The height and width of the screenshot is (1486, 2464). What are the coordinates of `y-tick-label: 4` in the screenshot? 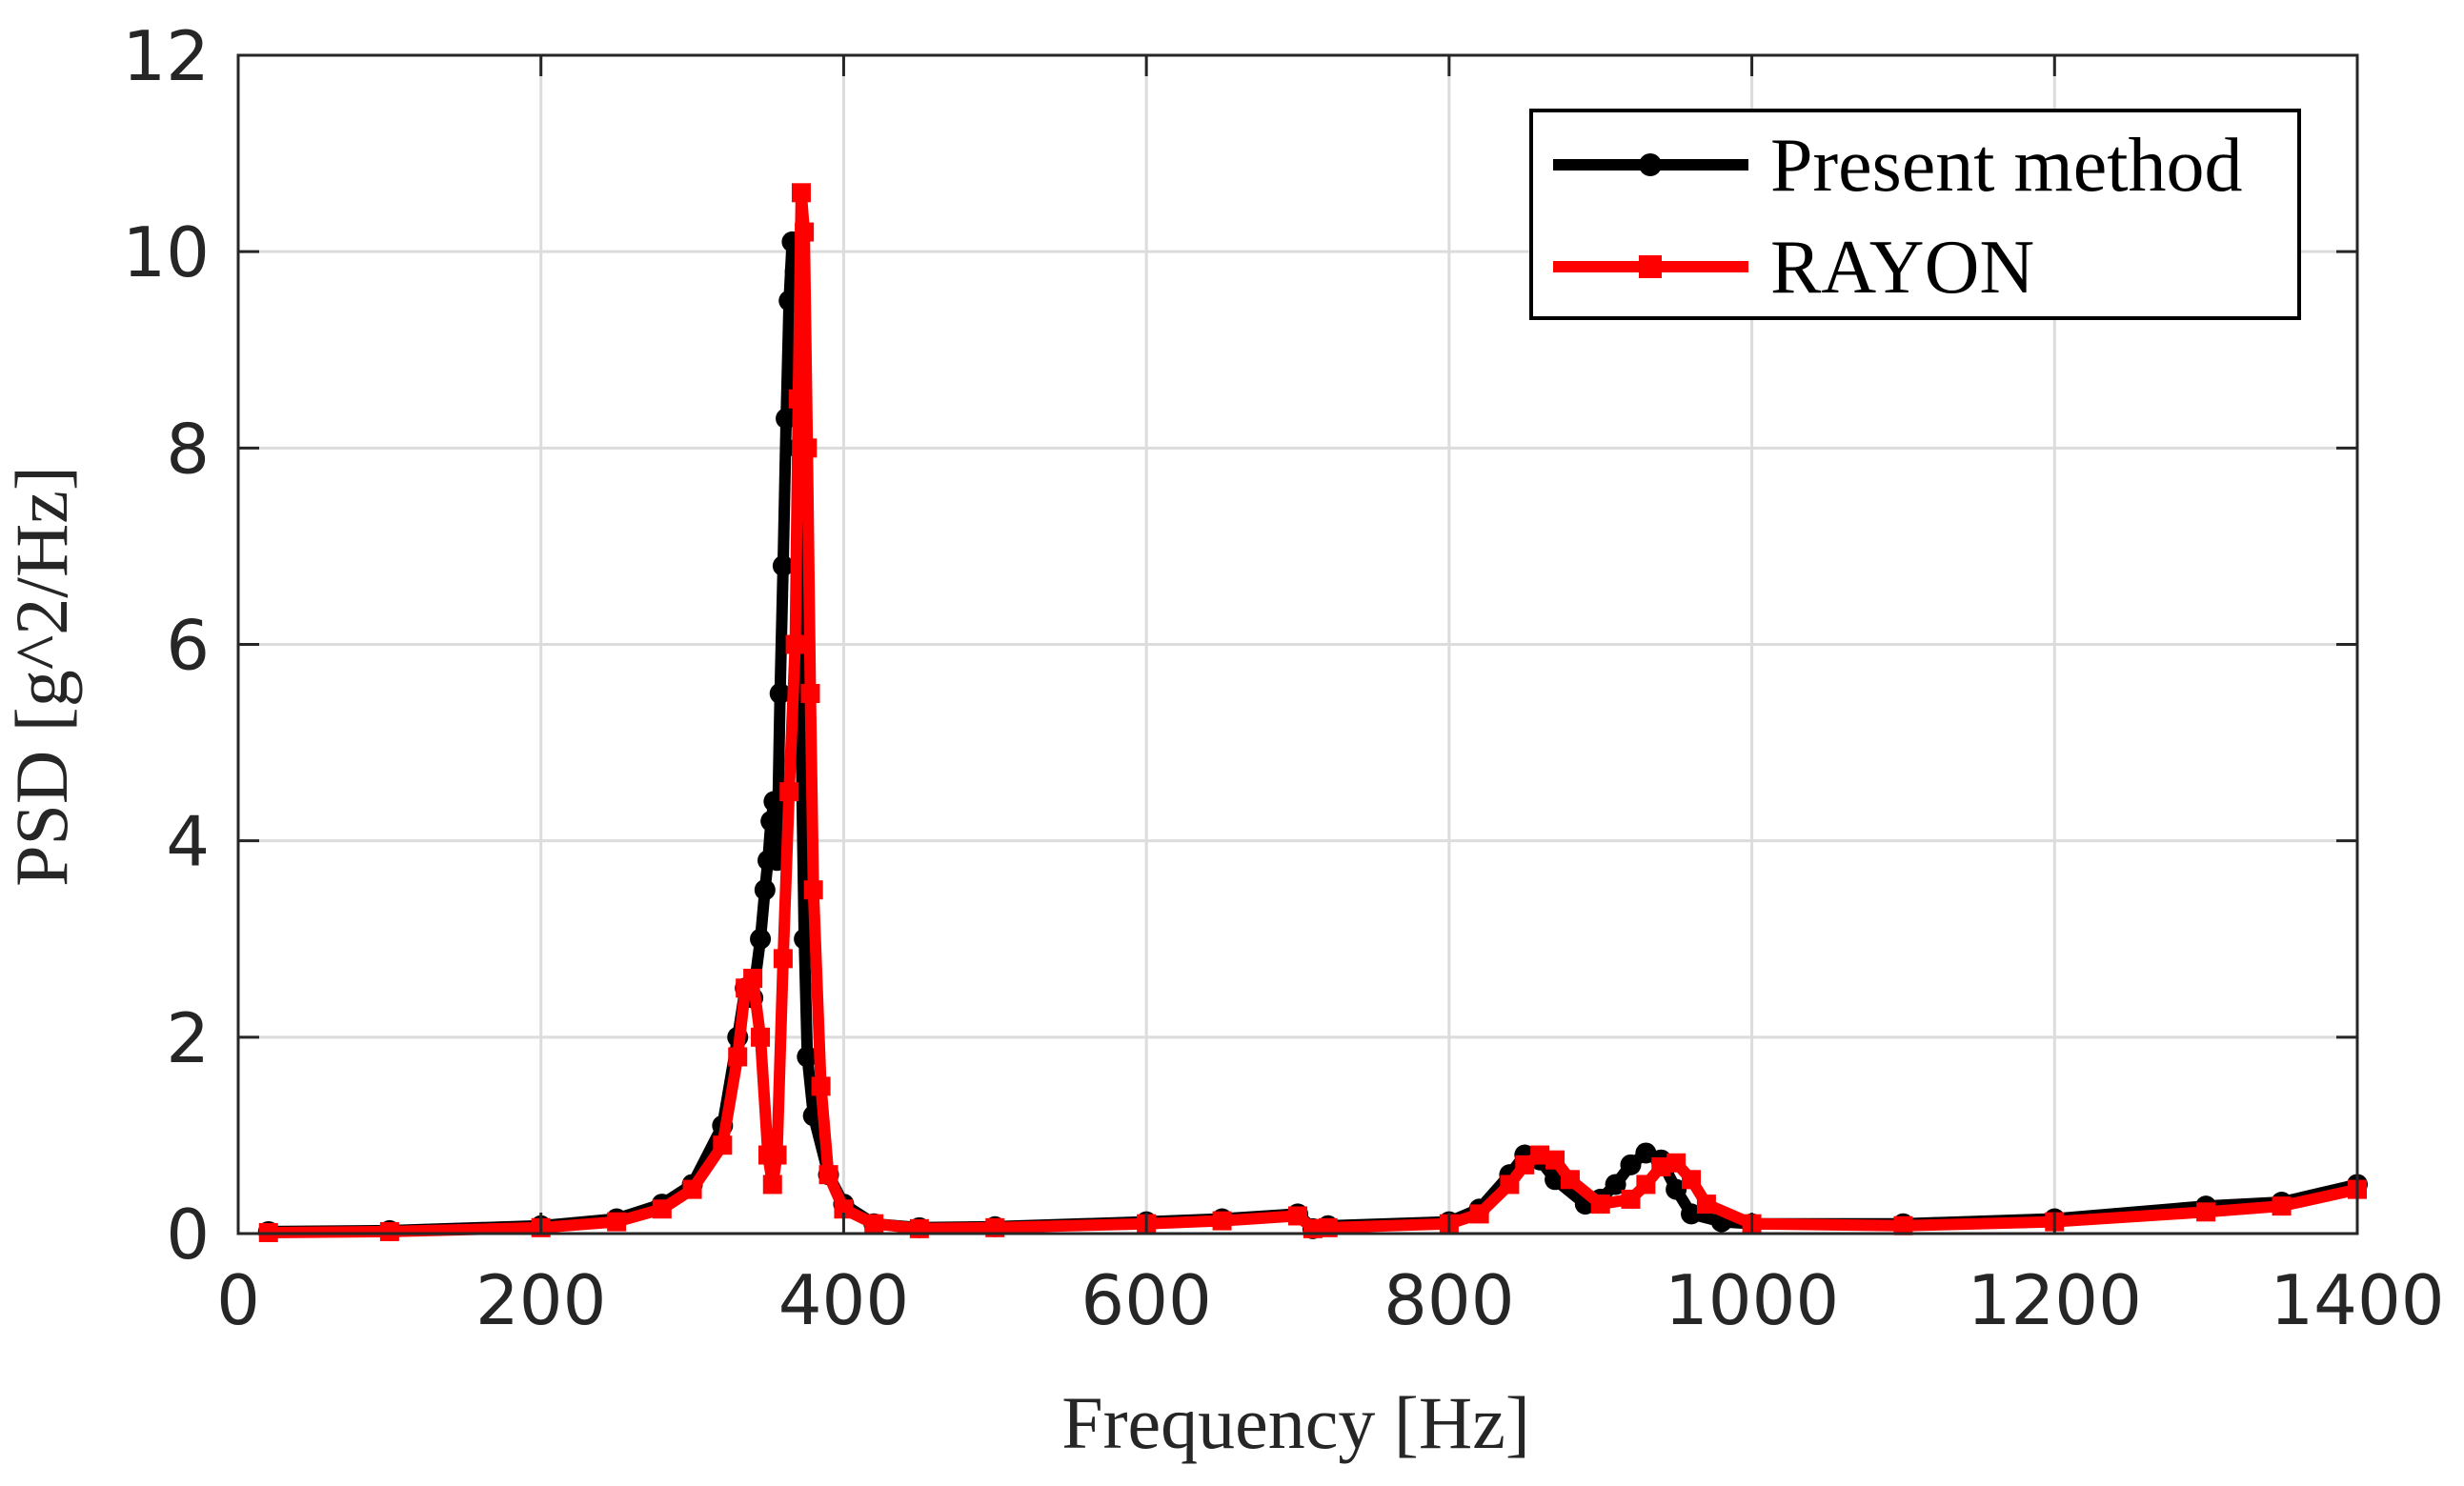 It's located at (188, 842).